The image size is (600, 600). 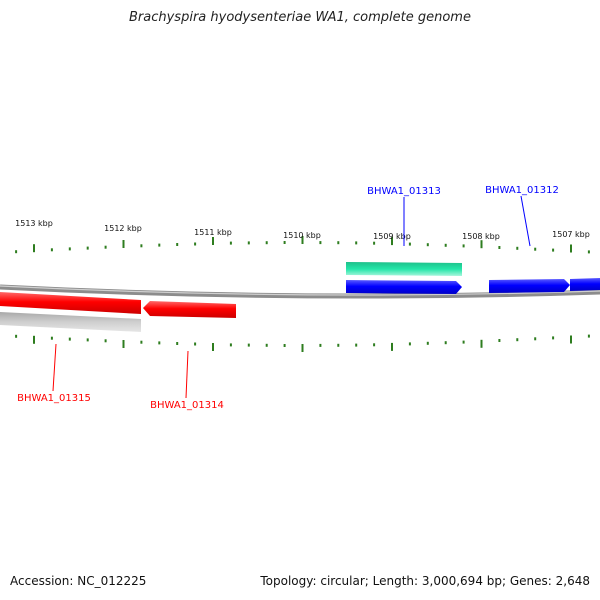 I want to click on gene-label-bhwa1-01313: BHWA1_01313, so click(x=404, y=191).